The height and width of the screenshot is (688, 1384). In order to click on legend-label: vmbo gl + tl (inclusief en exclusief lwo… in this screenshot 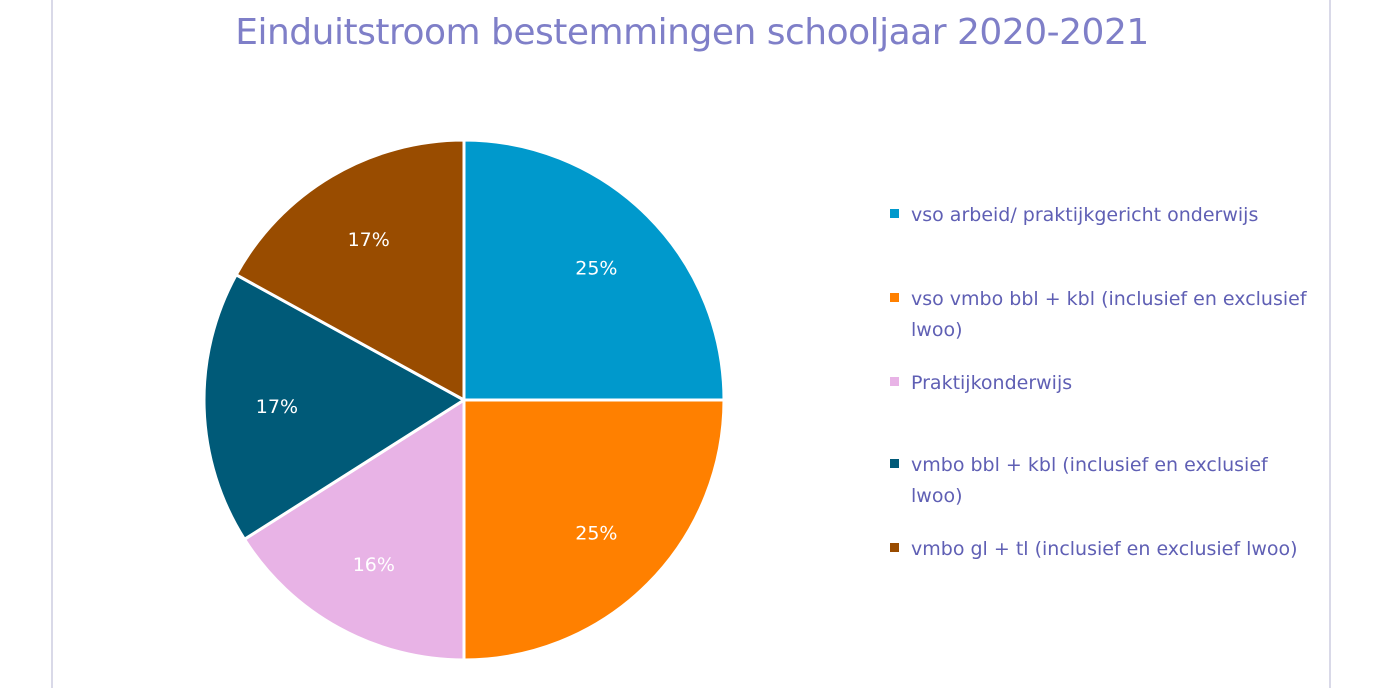, I will do `click(1104, 549)`.